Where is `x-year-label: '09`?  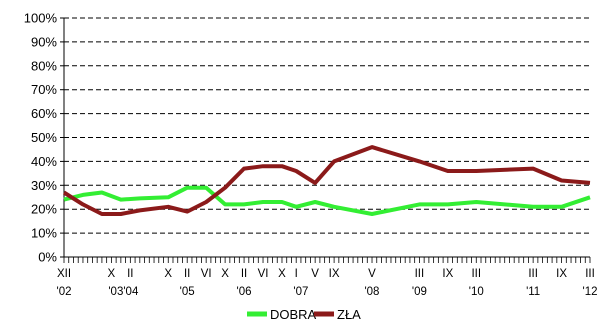
x-year-label: '09 is located at coordinates (419, 292).